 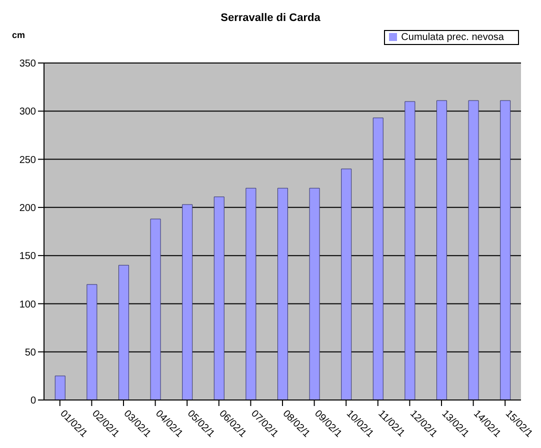 What do you see at coordinates (27, 112) in the screenshot?
I see `y-tick-label: 300` at bounding box center [27, 112].